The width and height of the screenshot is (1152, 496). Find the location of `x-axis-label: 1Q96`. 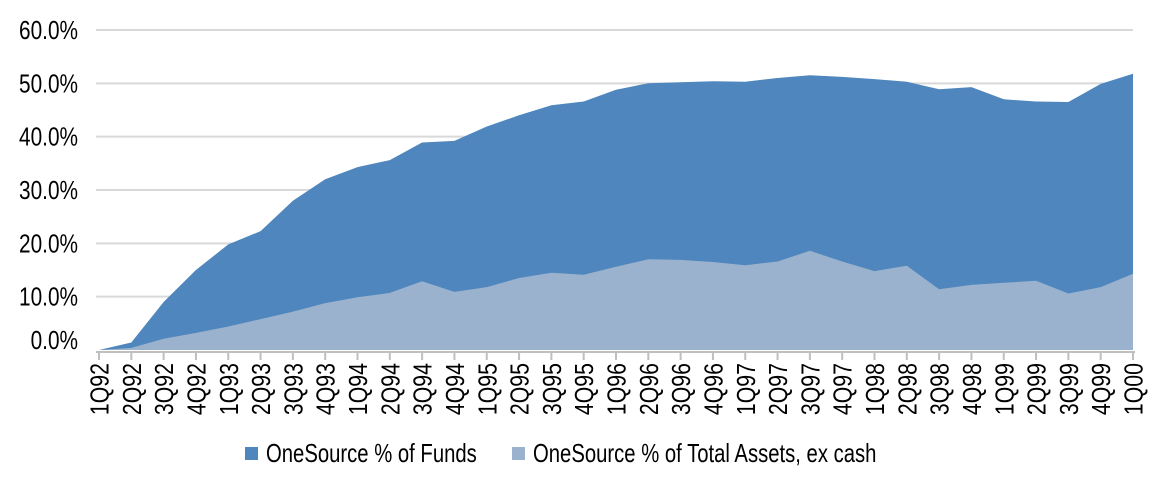

x-axis-label: 1Q96 is located at coordinates (618, 389).